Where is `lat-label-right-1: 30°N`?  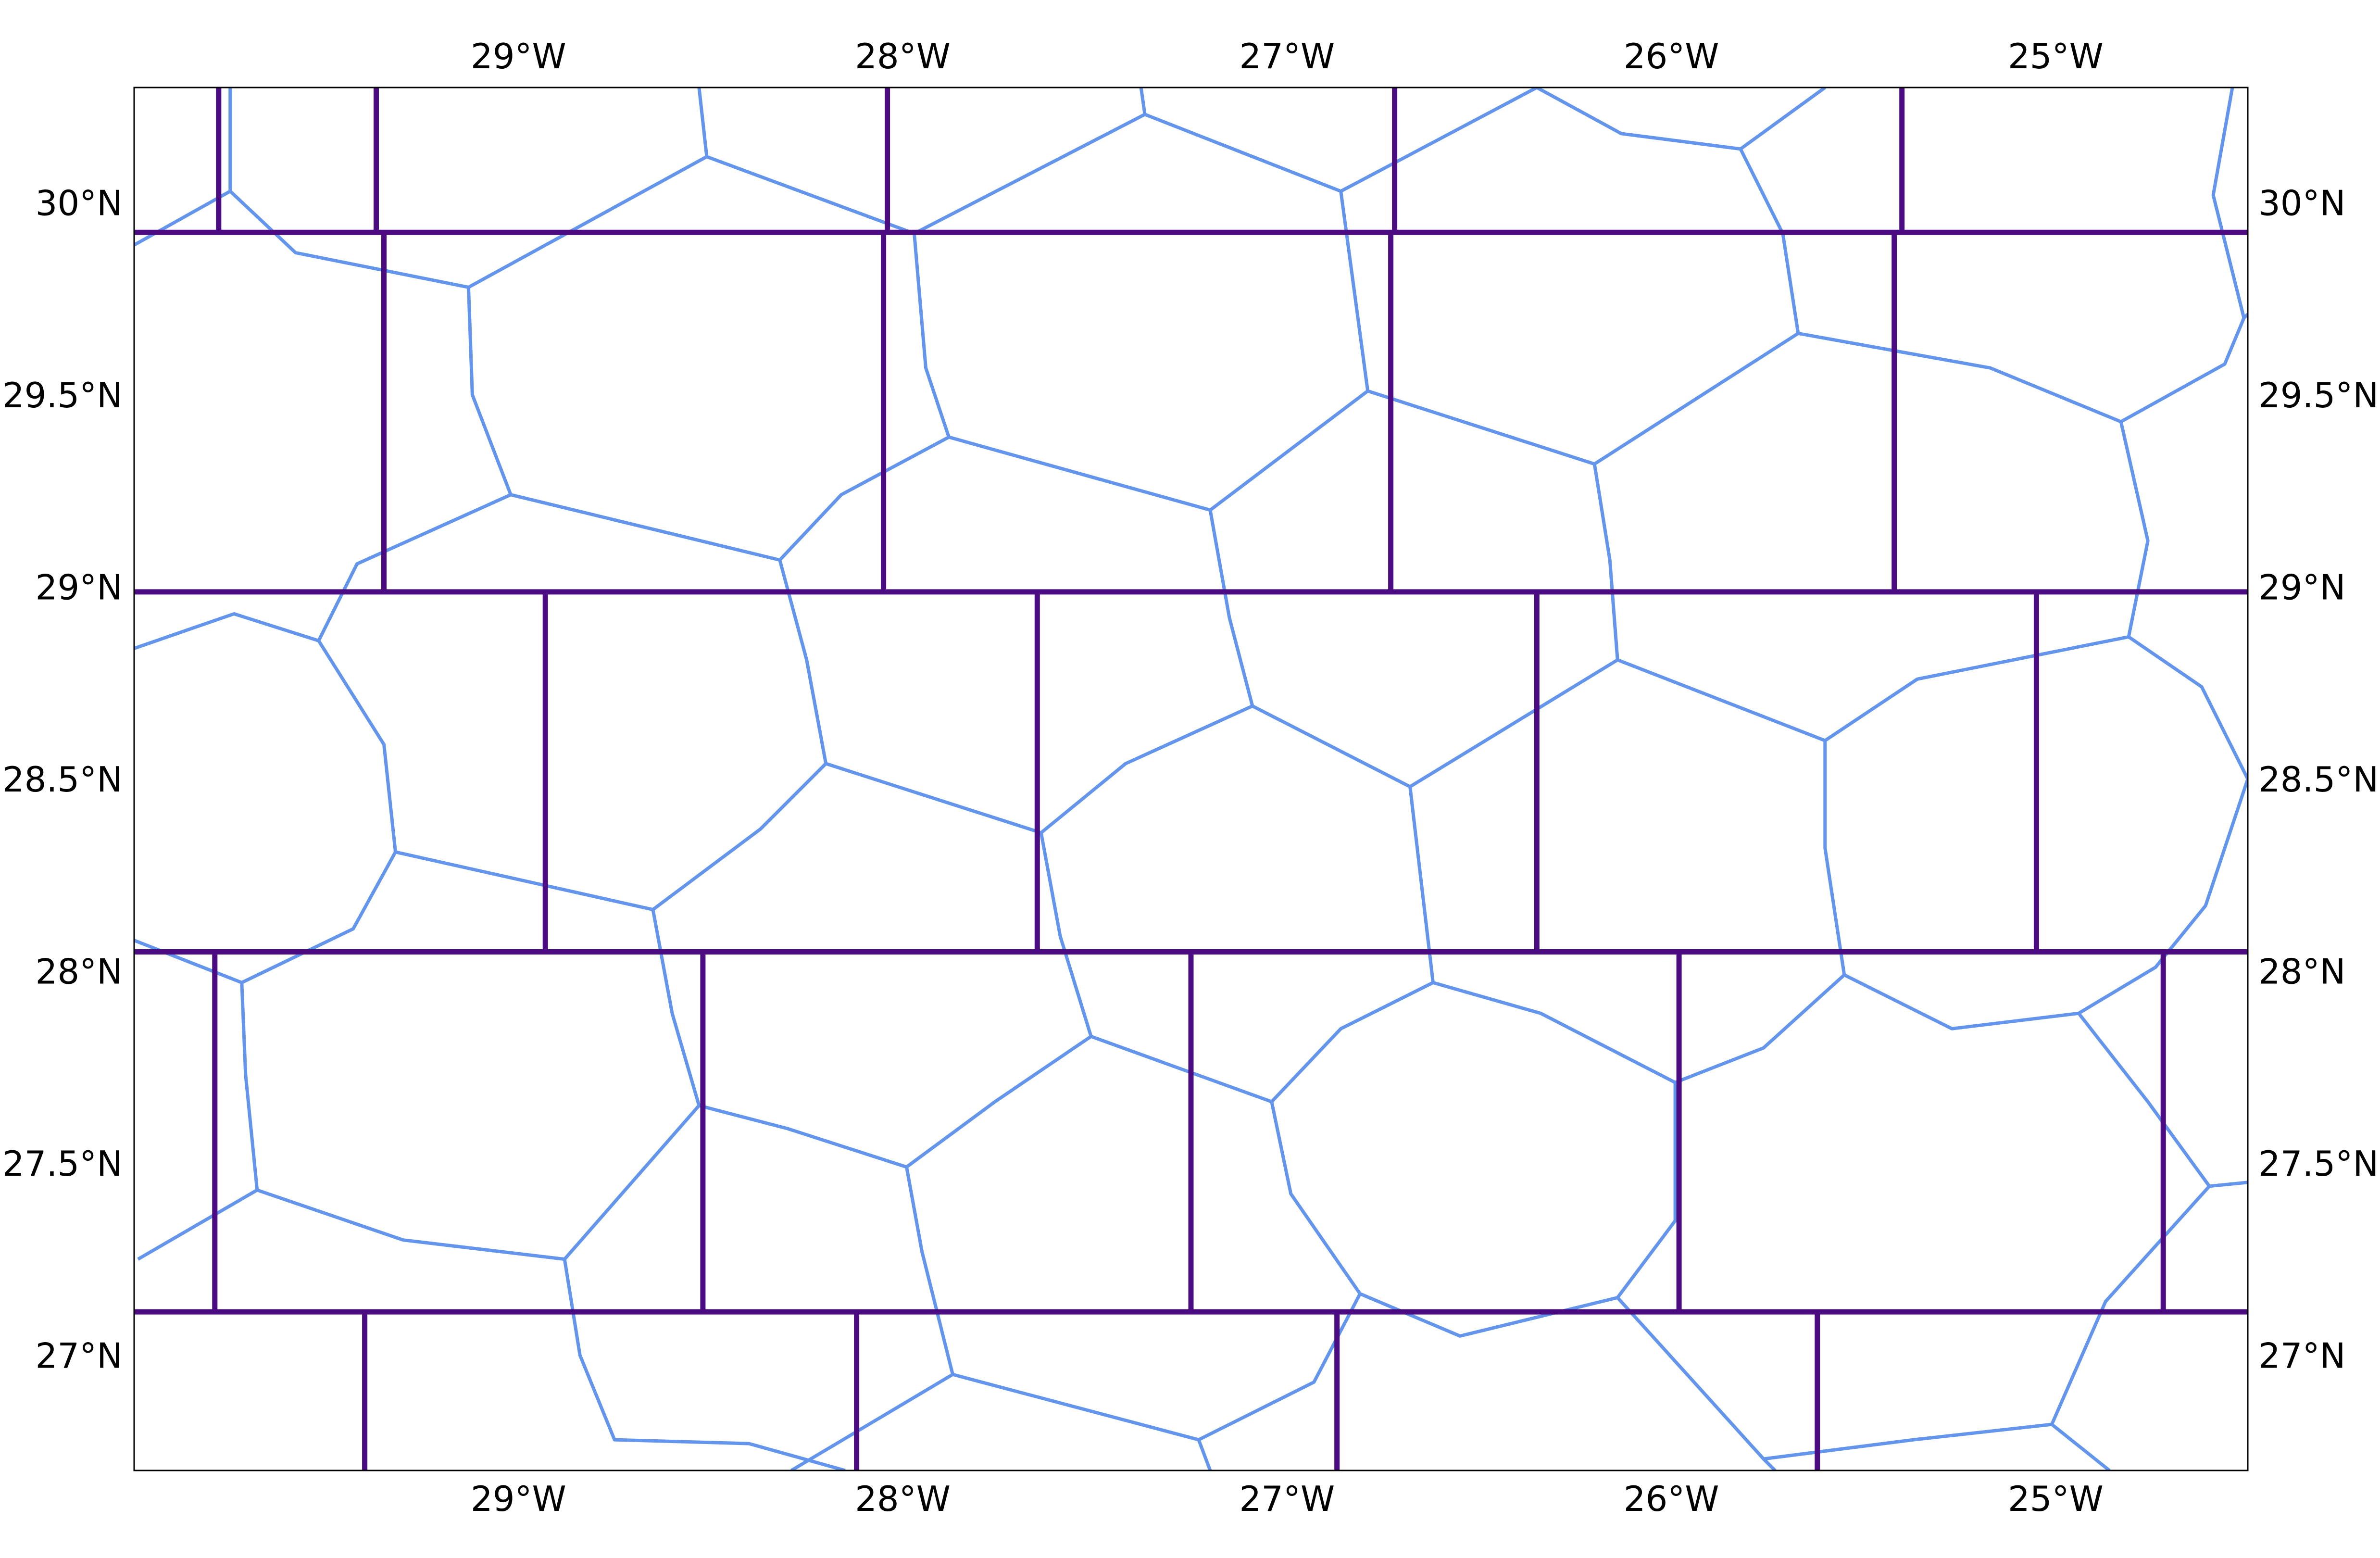
lat-label-right-1: 30°N is located at coordinates (2301, 203).